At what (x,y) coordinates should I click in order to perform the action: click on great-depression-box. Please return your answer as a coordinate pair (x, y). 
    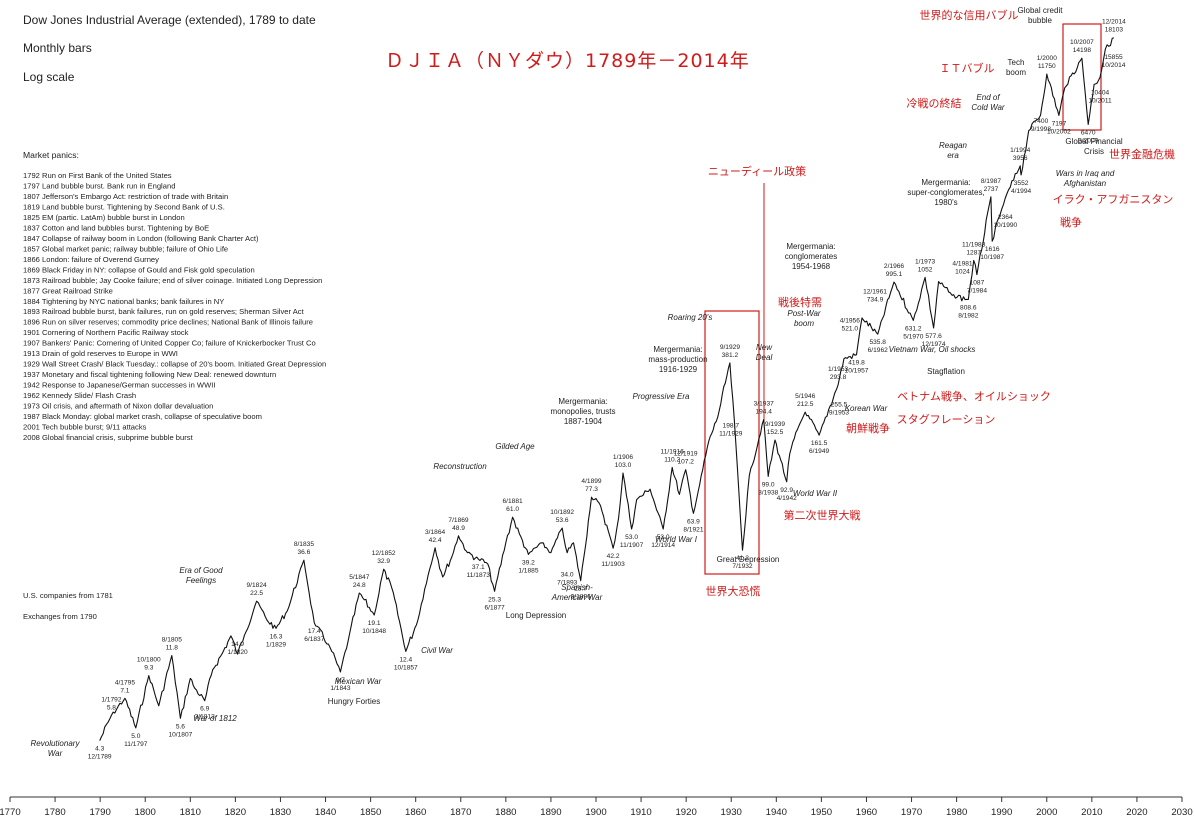
    Looking at the image, I should click on (732, 442).